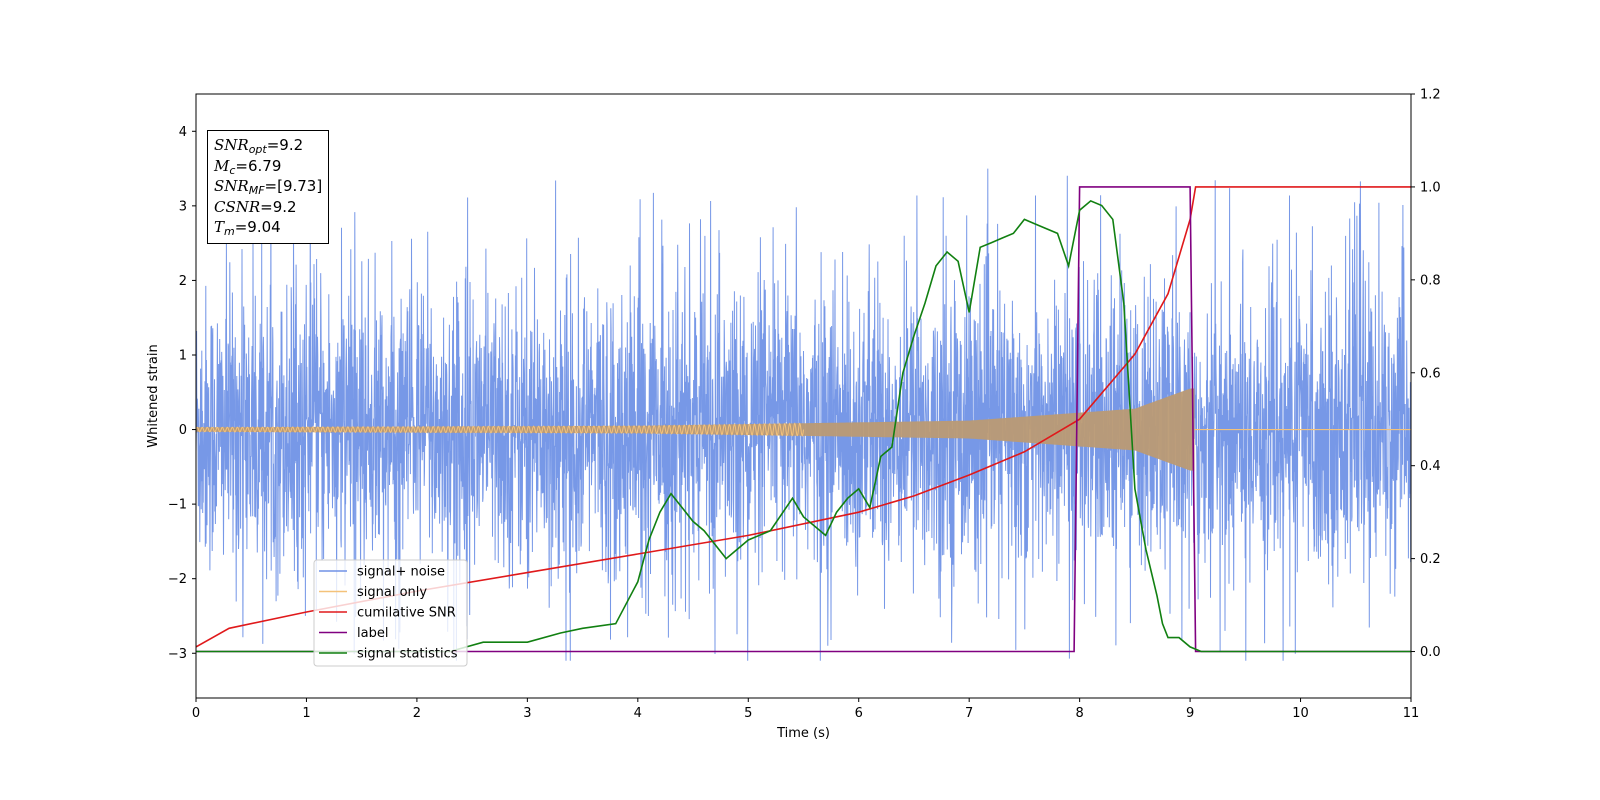 Image resolution: width=1600 pixels, height=800 pixels. I want to click on x-axis: 0 1 2 3 4 5 6 7 8 9 10 11, so click(805, 709).